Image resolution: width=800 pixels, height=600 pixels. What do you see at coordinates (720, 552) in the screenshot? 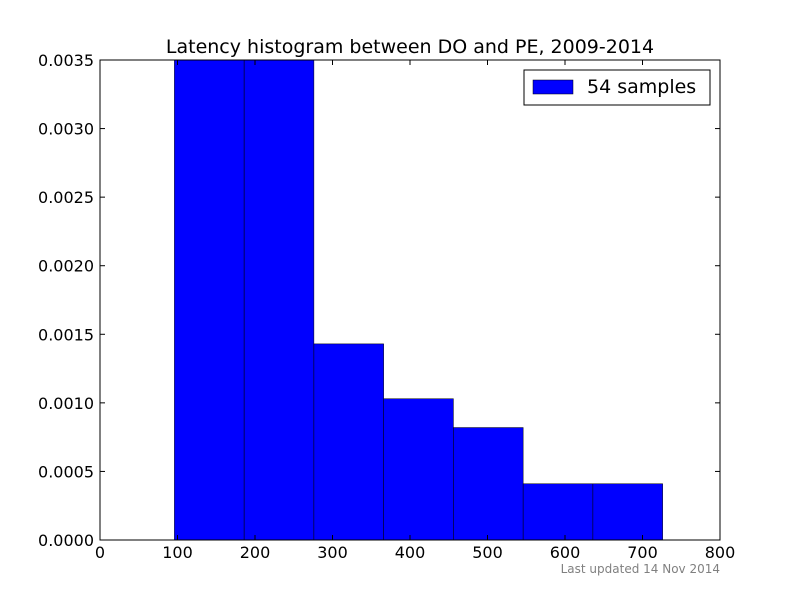
I see `x-tick-label: 800` at bounding box center [720, 552].